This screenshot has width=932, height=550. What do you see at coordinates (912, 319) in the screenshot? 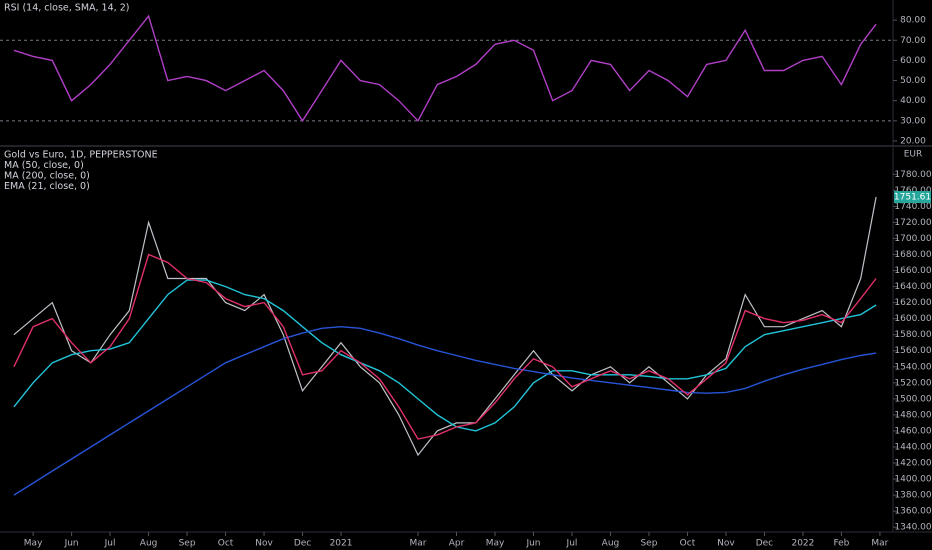
I see `y-tick-label: 1600.00` at bounding box center [912, 319].